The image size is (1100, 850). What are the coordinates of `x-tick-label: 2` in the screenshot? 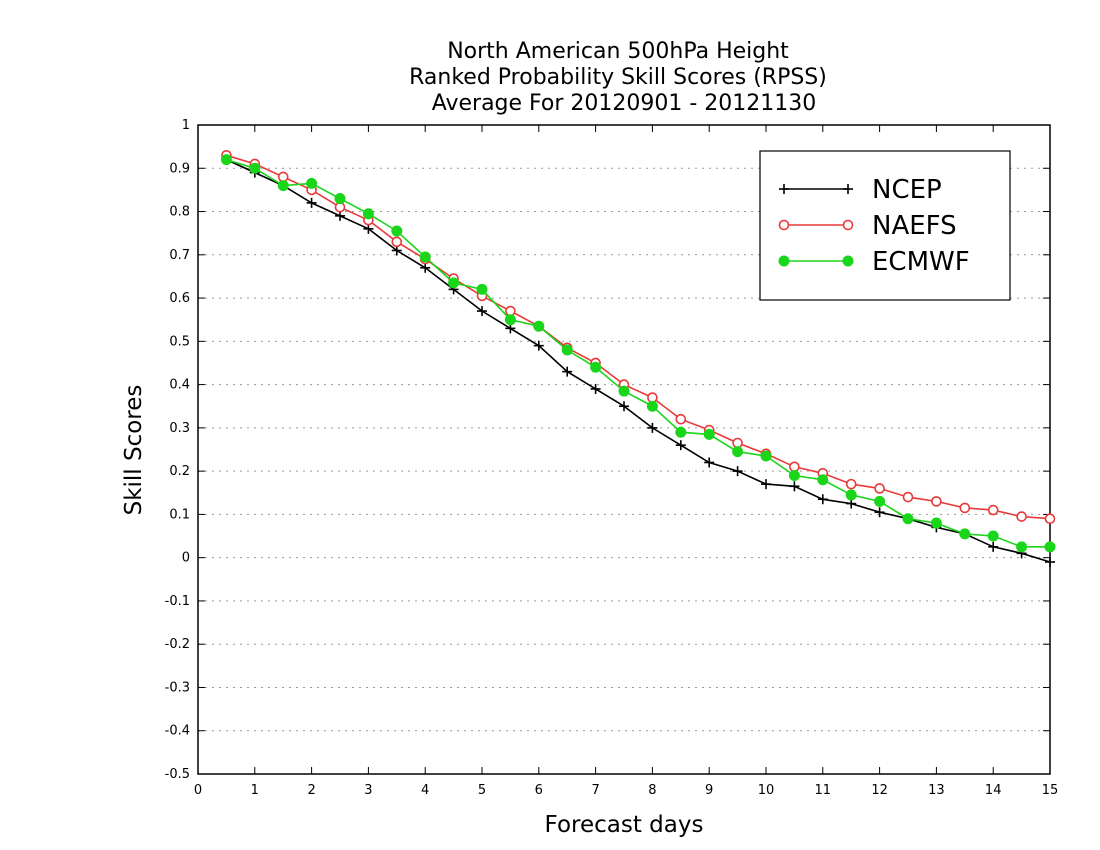 It's located at (311, 790).